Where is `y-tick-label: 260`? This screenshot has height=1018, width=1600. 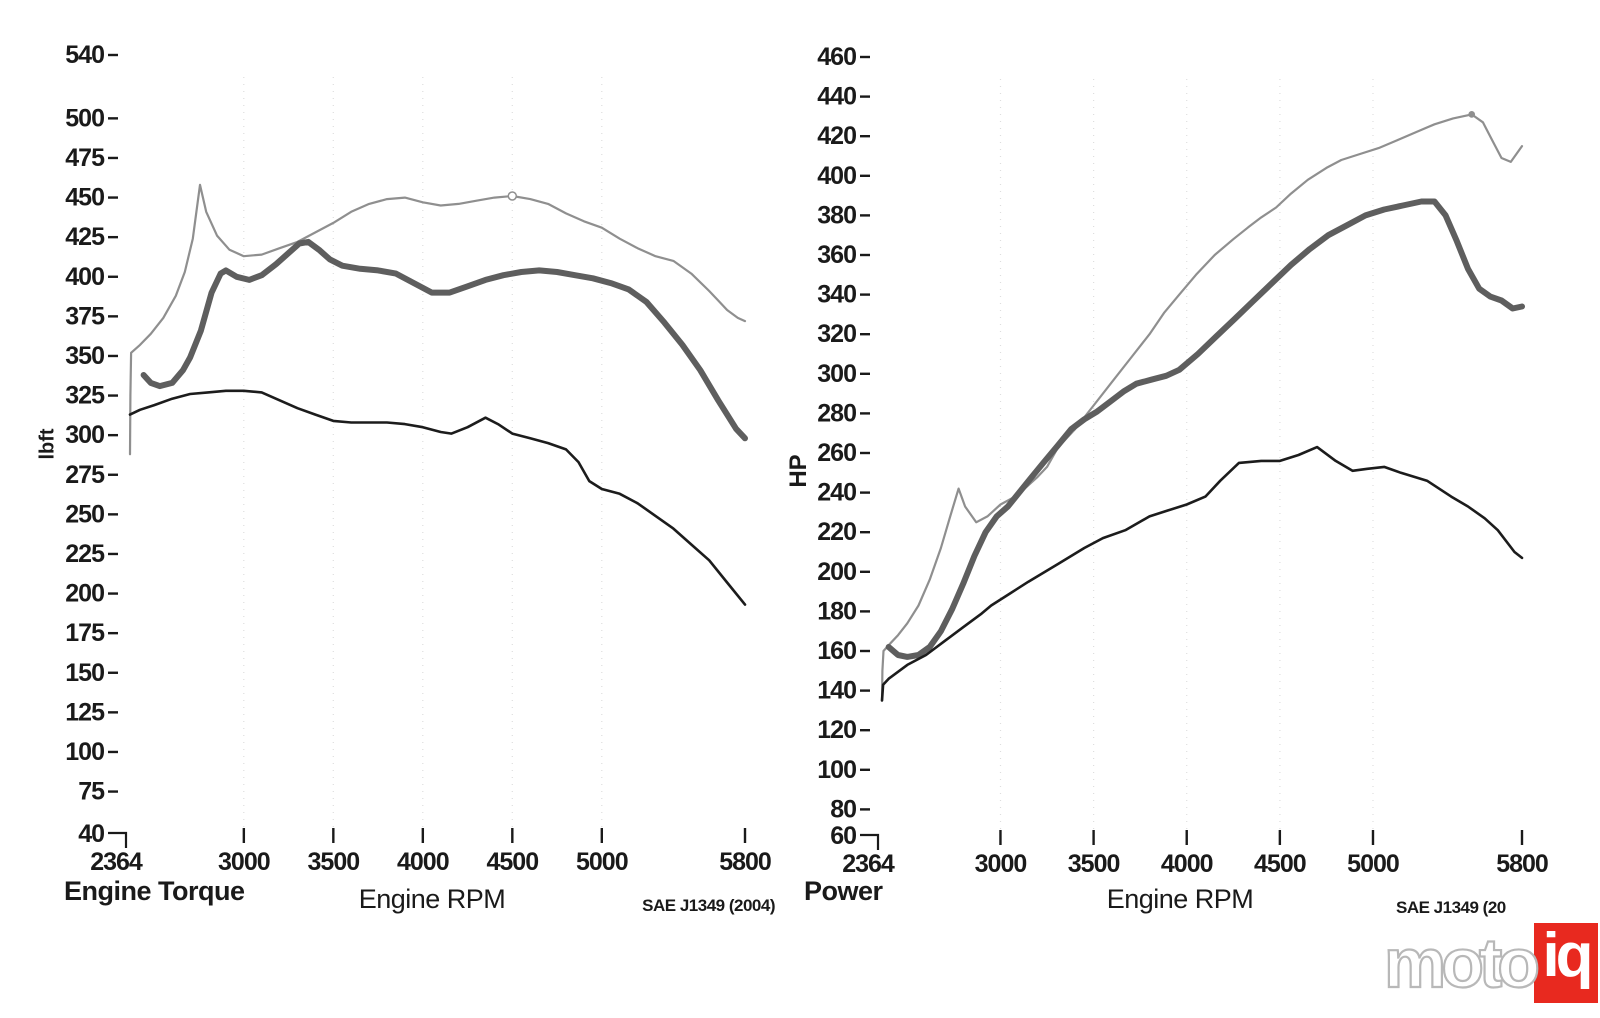
y-tick-label: 260 is located at coordinates (836, 453).